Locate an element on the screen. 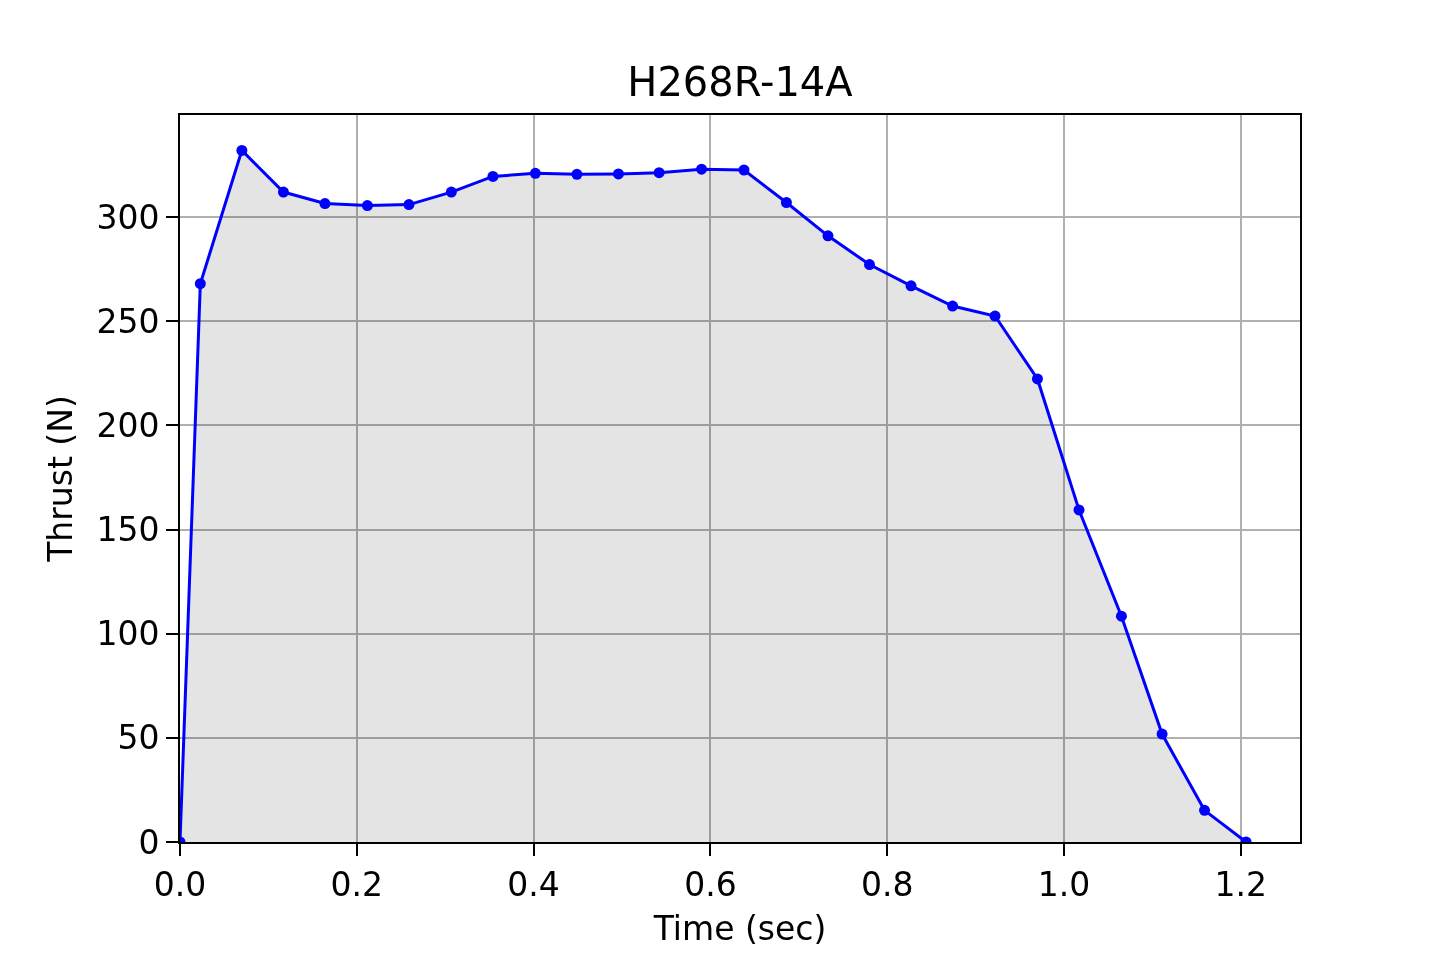 The height and width of the screenshot is (963, 1445). y-axis-title: Thrust (N) is located at coordinates (60, 479).